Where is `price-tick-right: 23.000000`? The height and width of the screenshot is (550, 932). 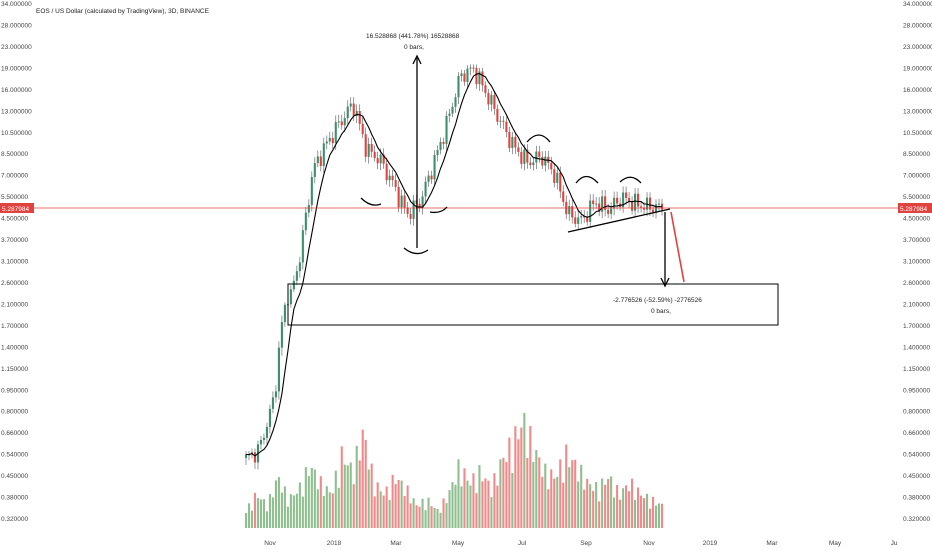
price-tick-right: 23.000000 is located at coordinates (917, 47).